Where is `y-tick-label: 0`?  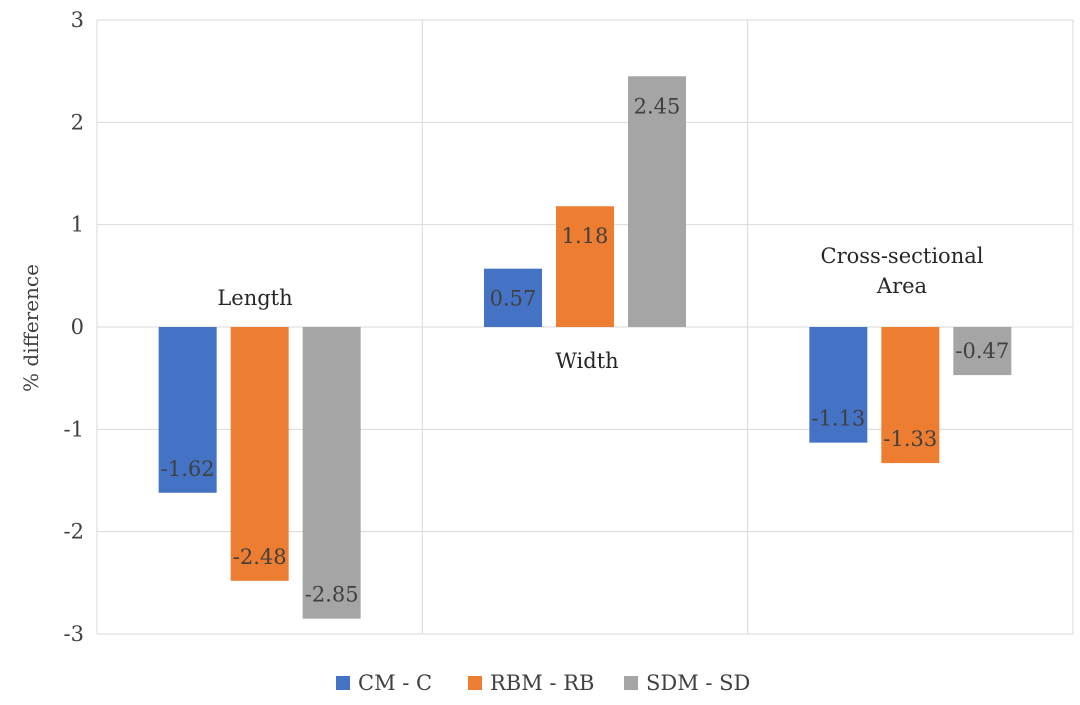
y-tick-label: 0 is located at coordinates (77, 327).